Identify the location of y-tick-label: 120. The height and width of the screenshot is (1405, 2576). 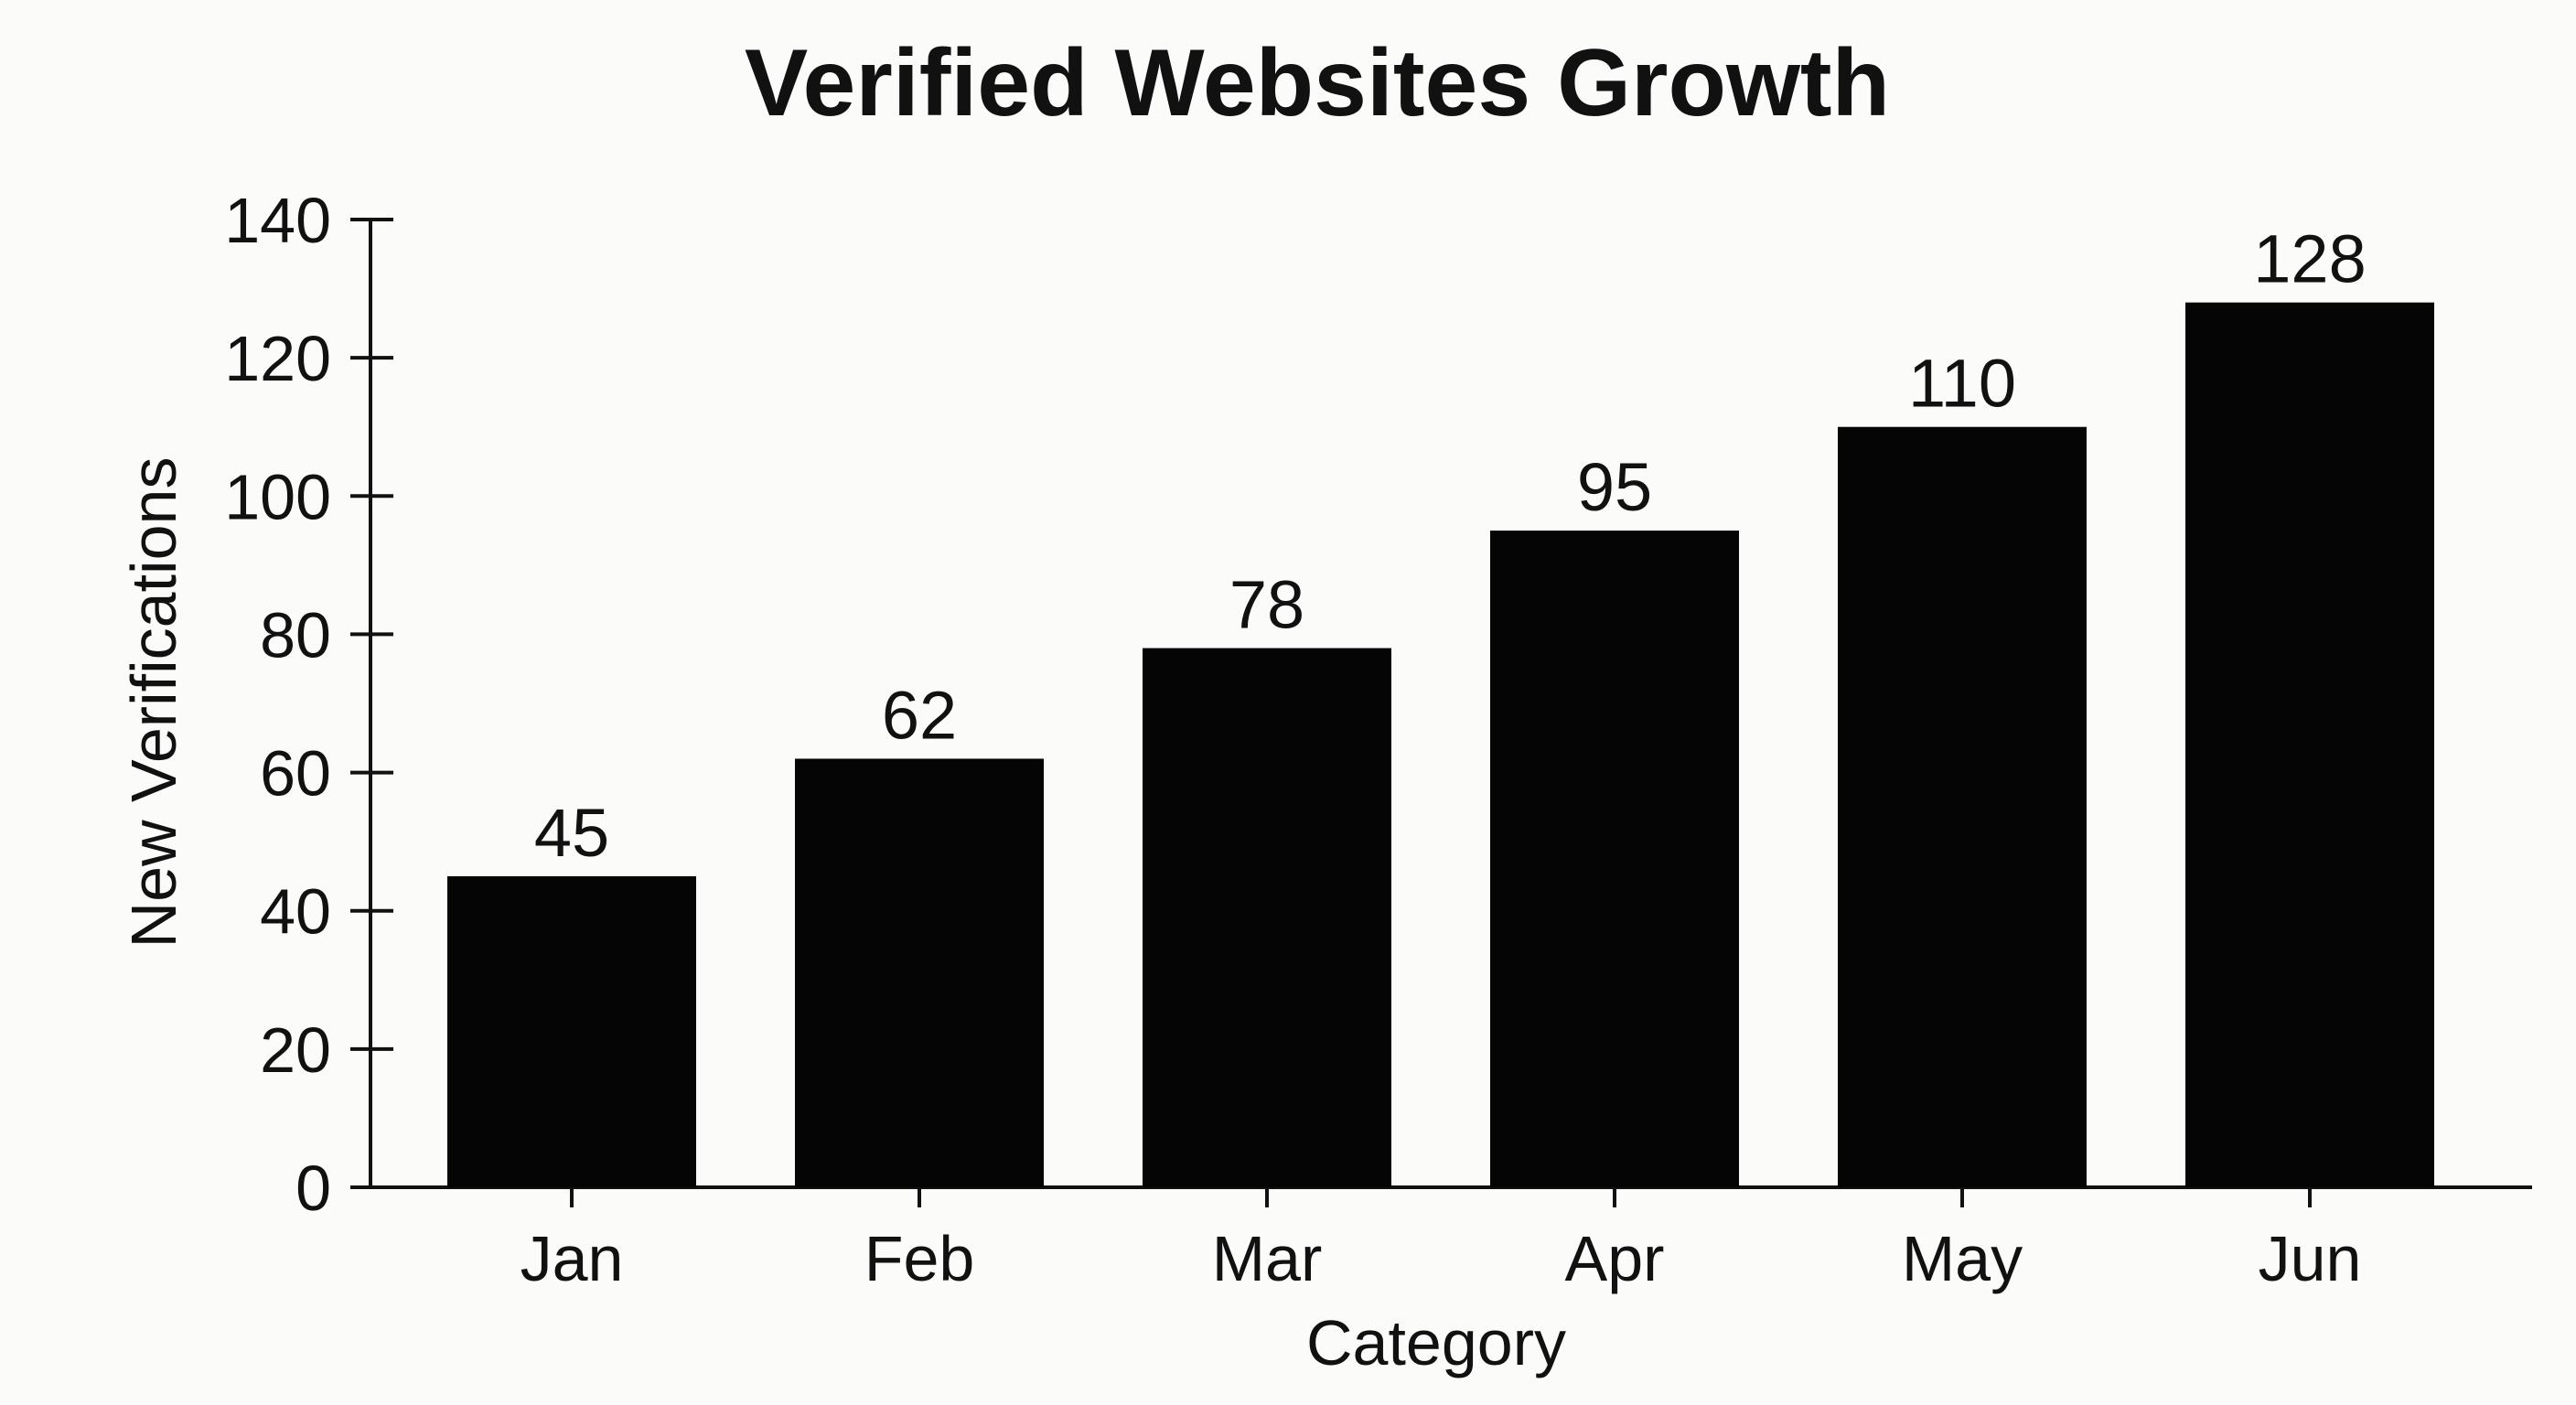
(277, 358).